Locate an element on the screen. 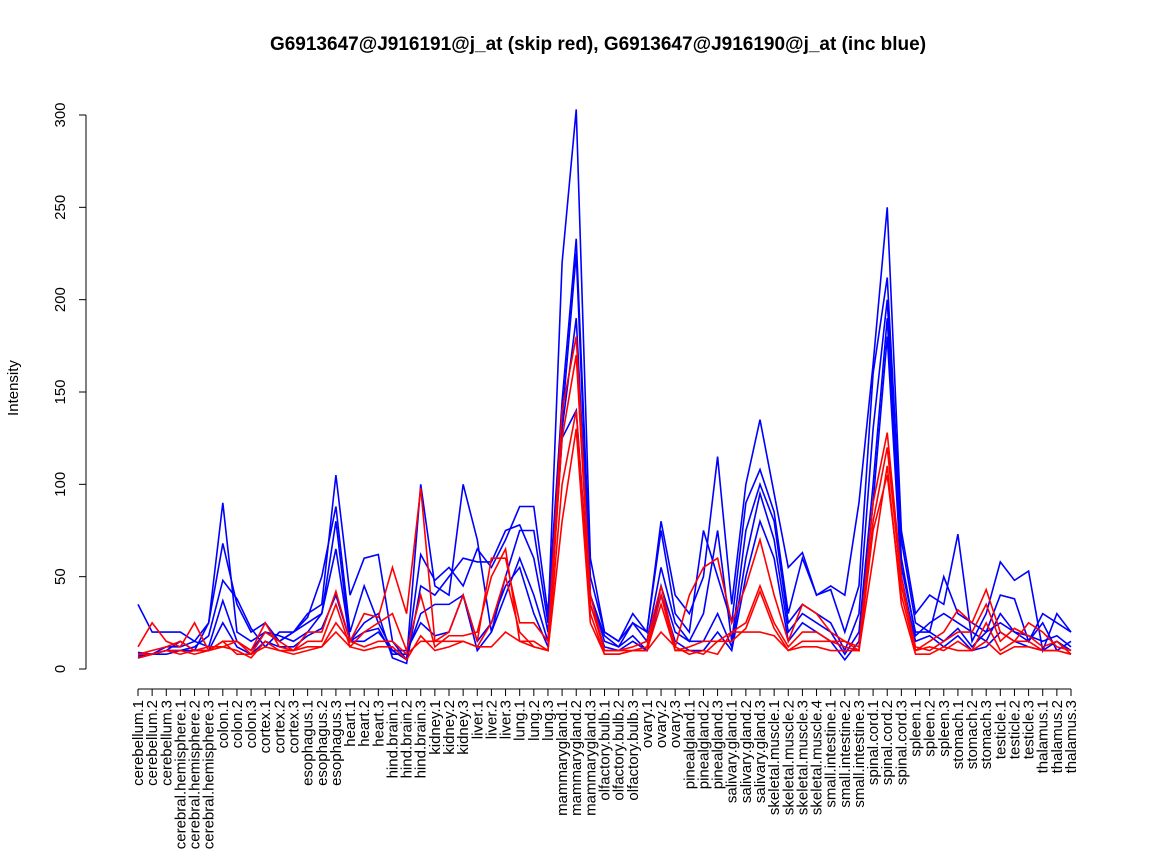 This screenshot has height=864, width=1152. x-tick-label: salivary.gland.2 is located at coordinates (746, 751).